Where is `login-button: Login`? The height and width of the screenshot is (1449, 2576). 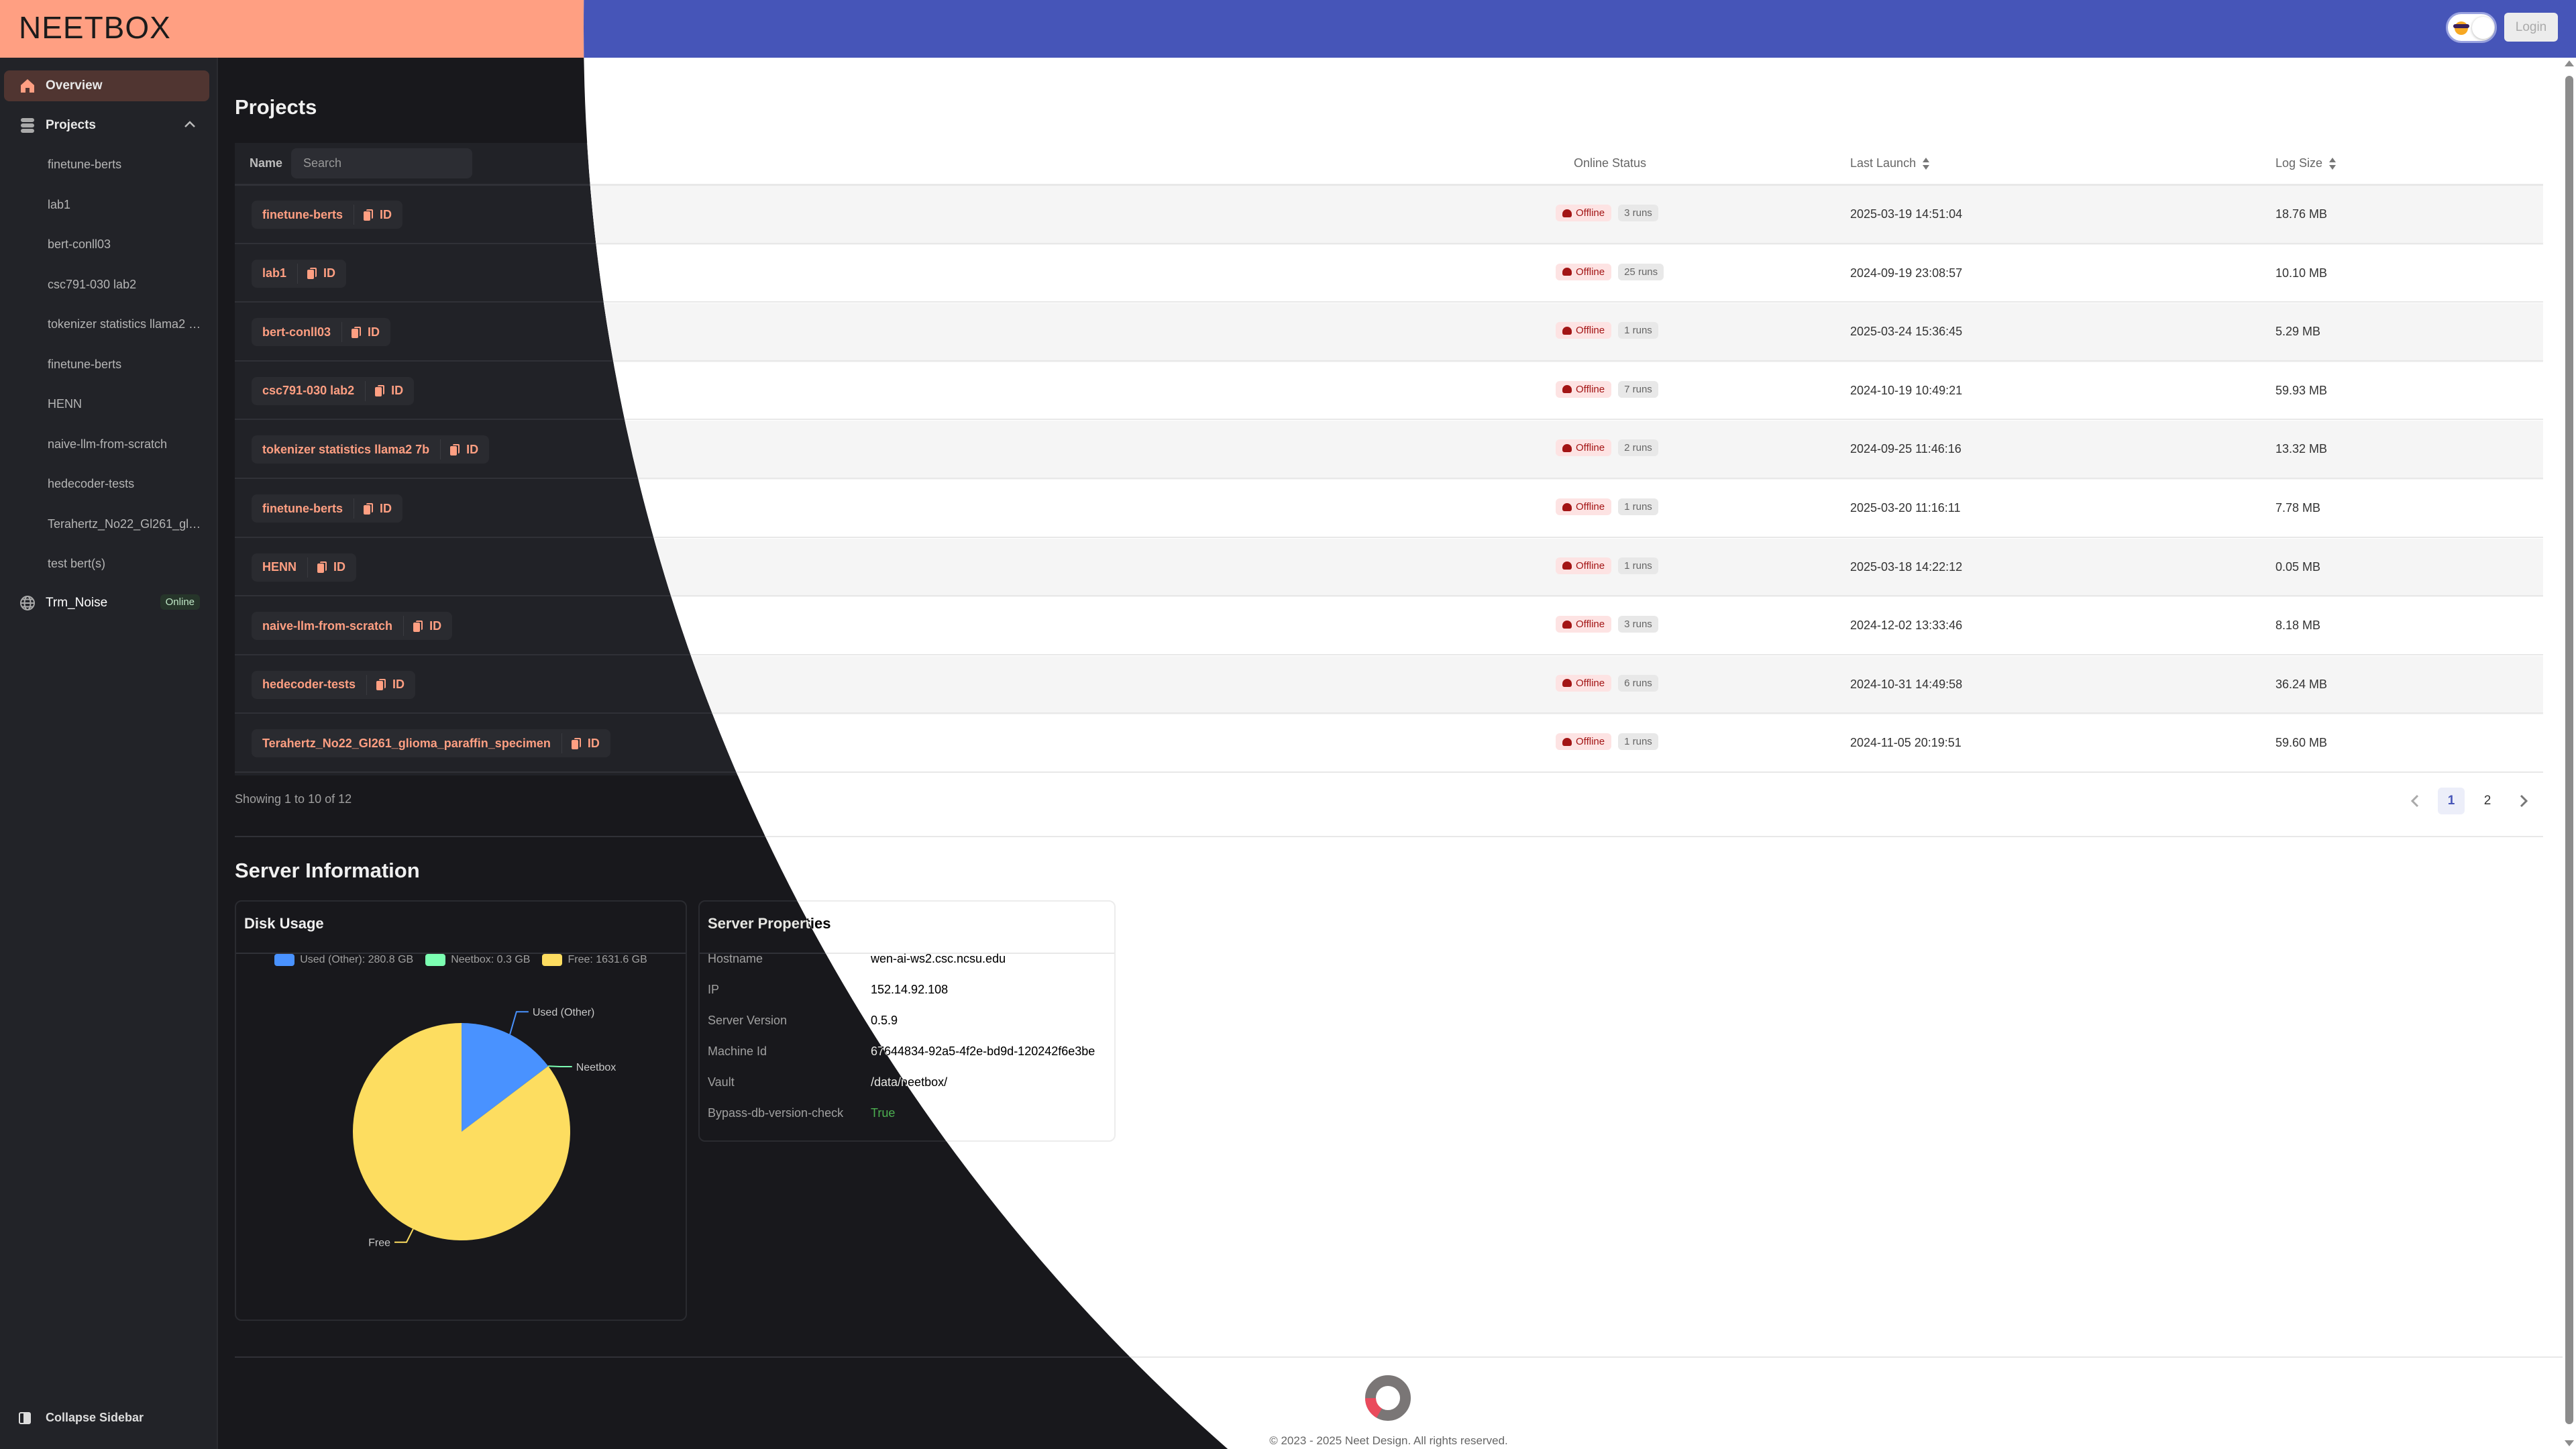
login-button: Login is located at coordinates (2531, 27).